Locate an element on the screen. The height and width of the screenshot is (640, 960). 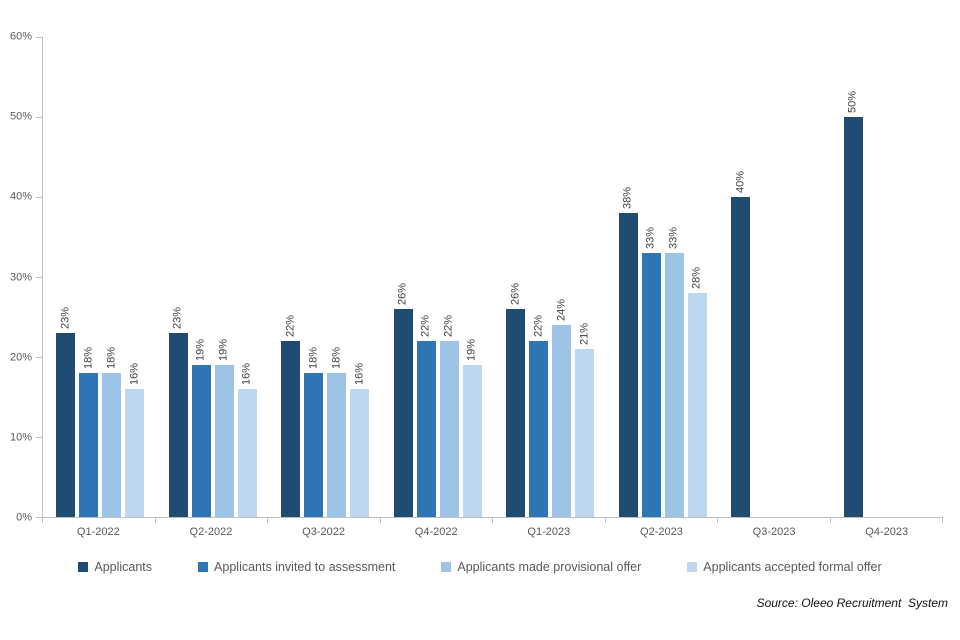
bar-value-label: 38% is located at coordinates (627, 197).